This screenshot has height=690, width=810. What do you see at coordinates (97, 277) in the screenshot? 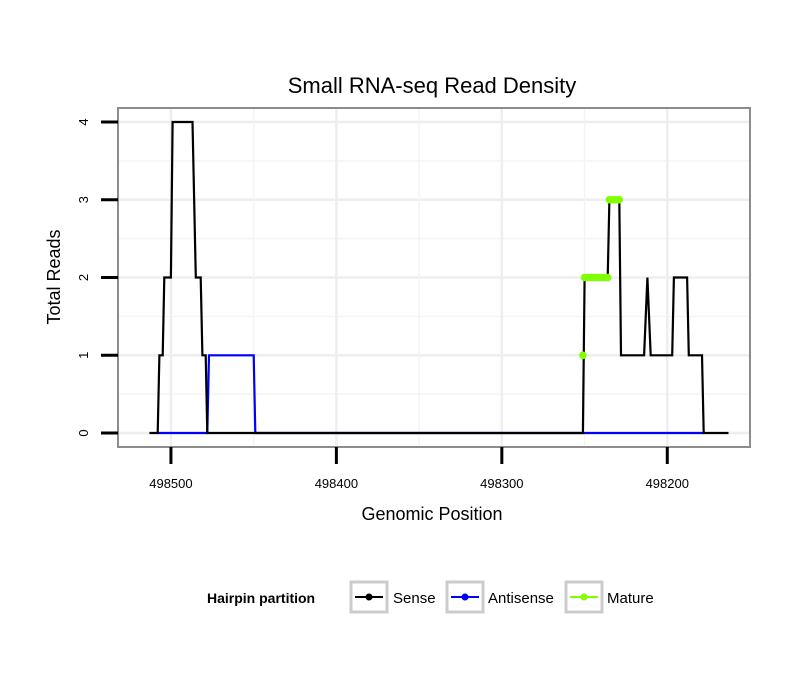
I see `y-axis: 0 1 2 3 4` at bounding box center [97, 277].